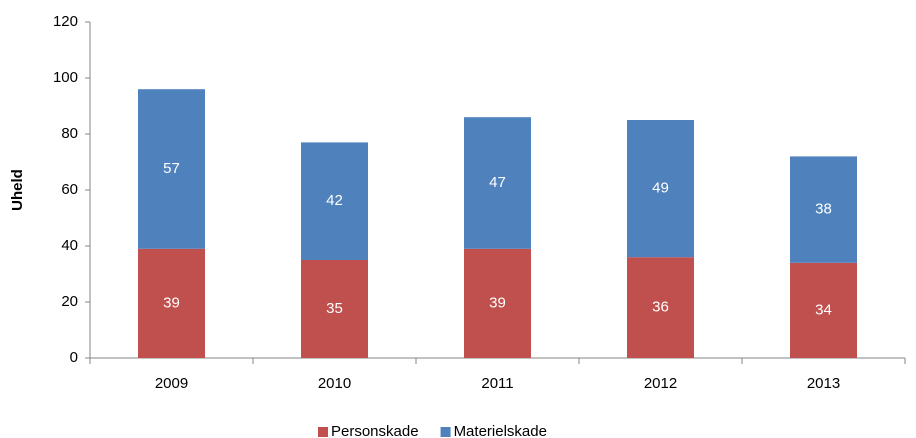  Describe the element at coordinates (497, 383) in the screenshot. I see `x-tick-label: 2011` at that location.